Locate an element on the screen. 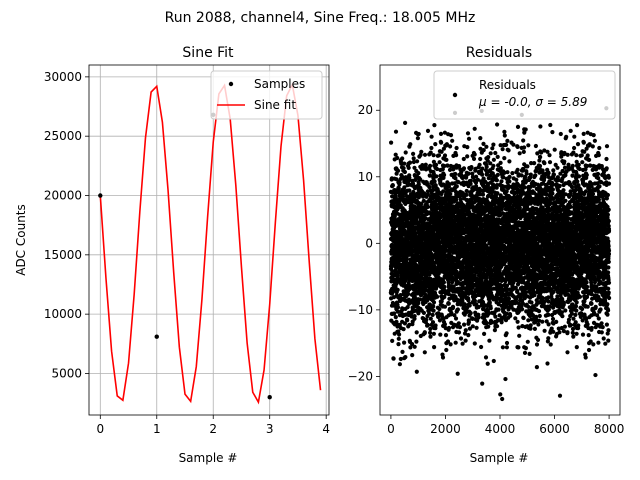 The image size is (640, 480). sample-point is located at coordinates (156, 336).